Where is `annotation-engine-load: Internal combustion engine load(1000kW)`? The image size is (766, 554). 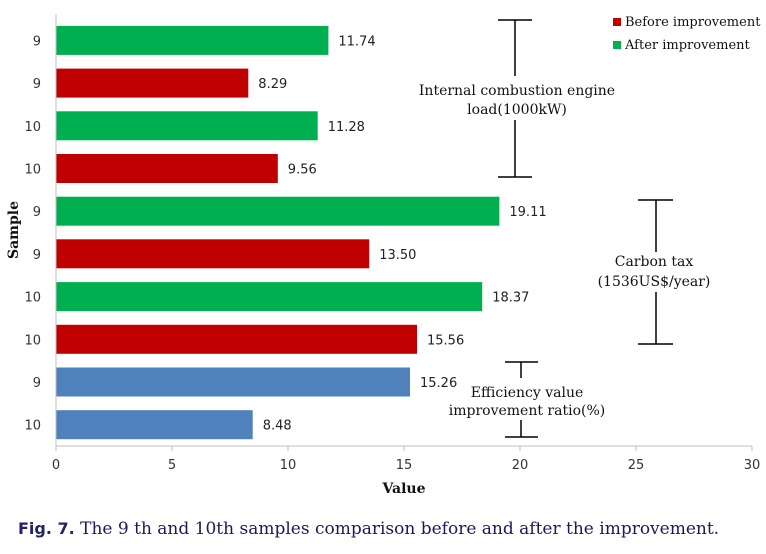
annotation-engine-load: Internal combustion engine load(1000kW) is located at coordinates (517, 98).